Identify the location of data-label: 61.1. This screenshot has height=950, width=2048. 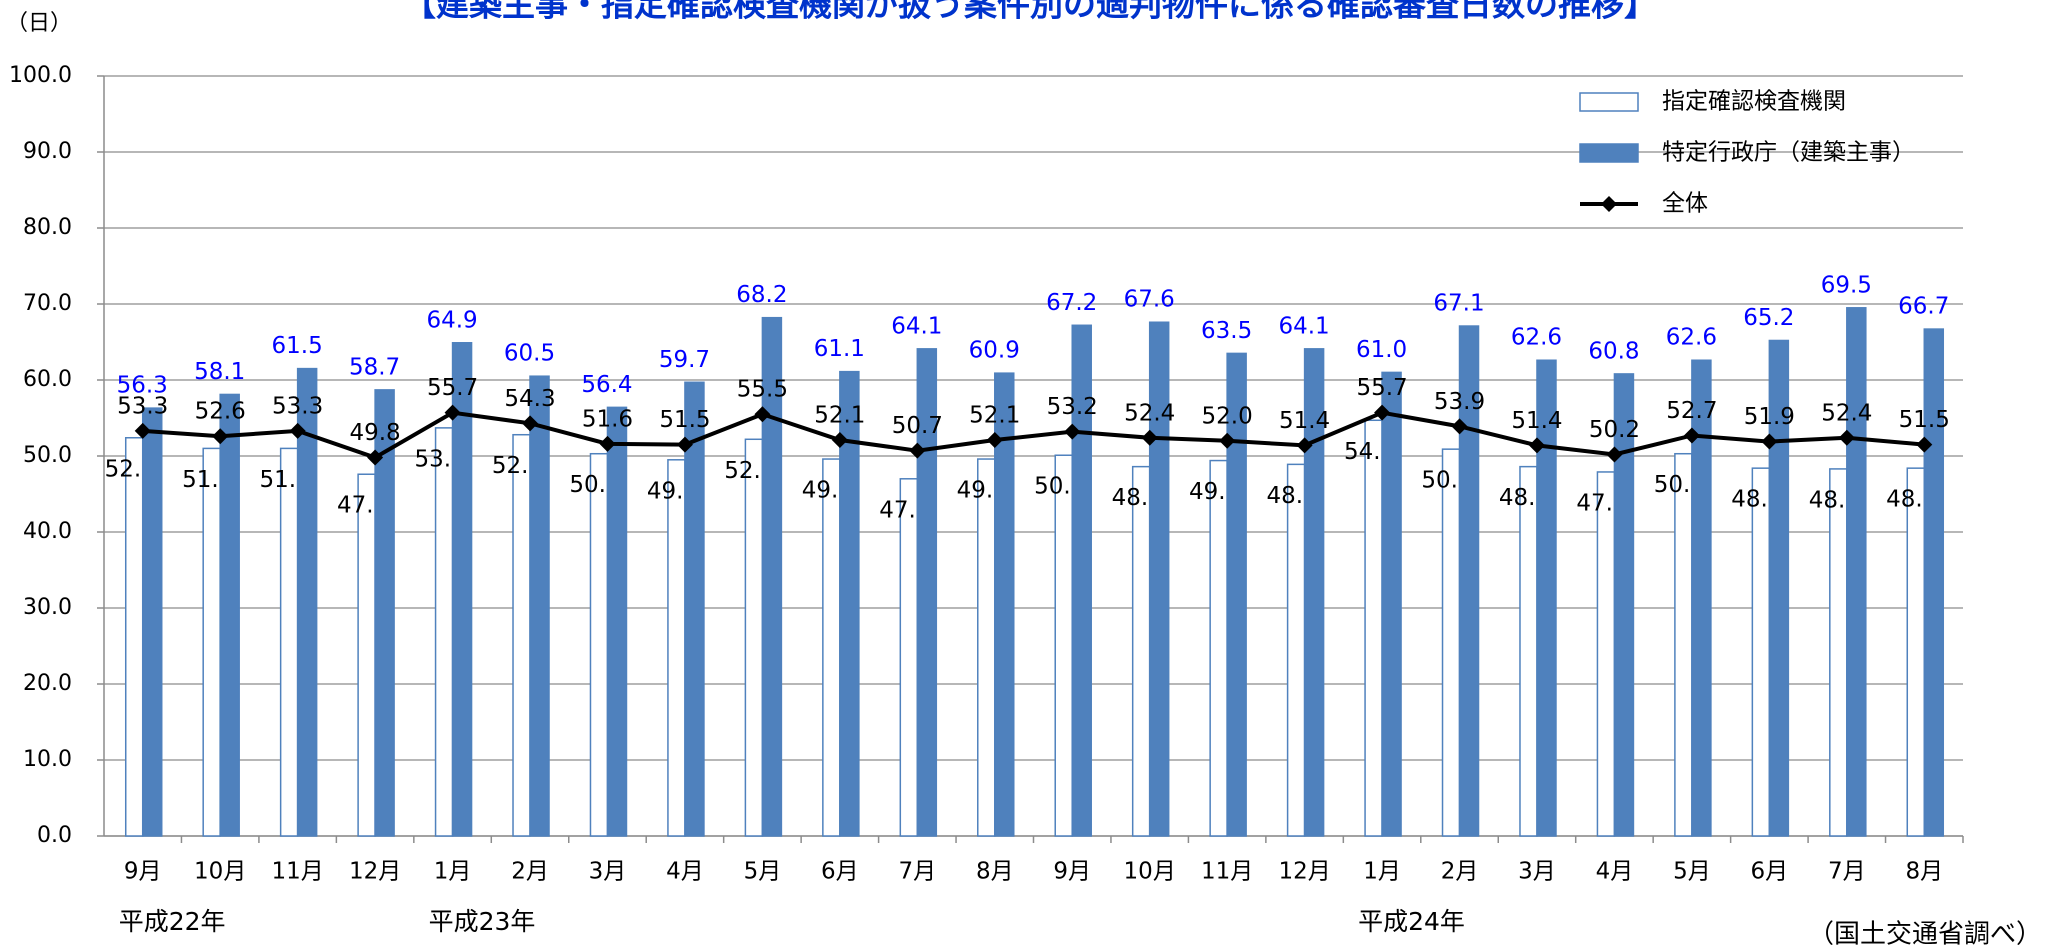
(839, 349).